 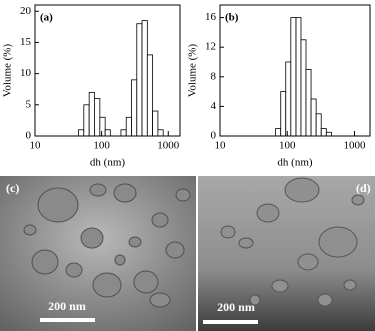 What do you see at coordinates (26, 11) in the screenshot?
I see `y-tick-label: 20` at bounding box center [26, 11].